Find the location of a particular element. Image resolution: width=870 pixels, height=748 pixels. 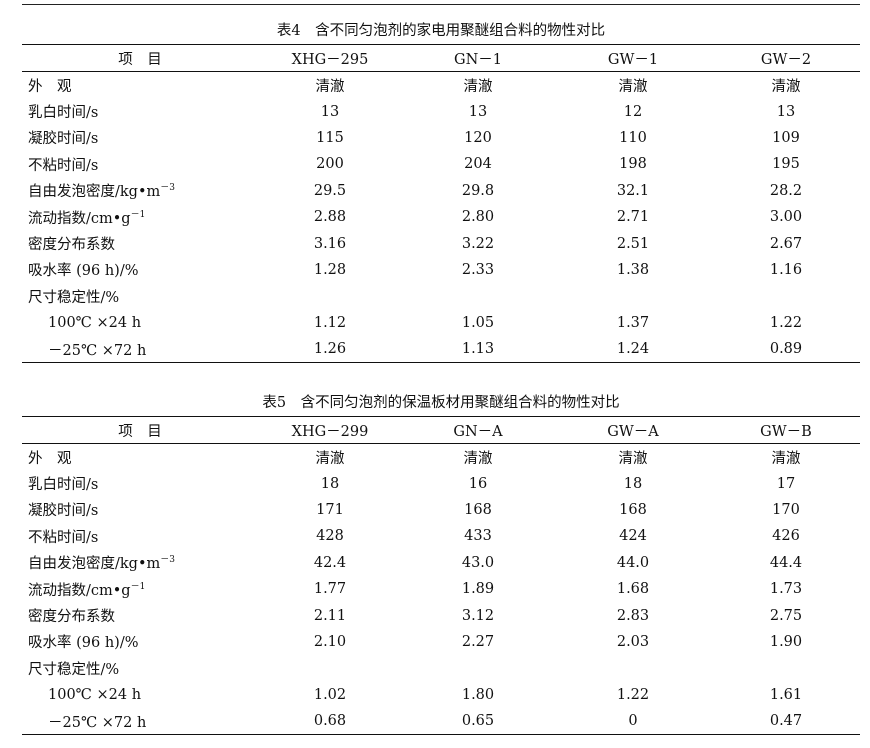

table-row: 自由发泡密度/kg•m－3 42.4 43.0 44.0 44.4 is located at coordinates (441, 563).